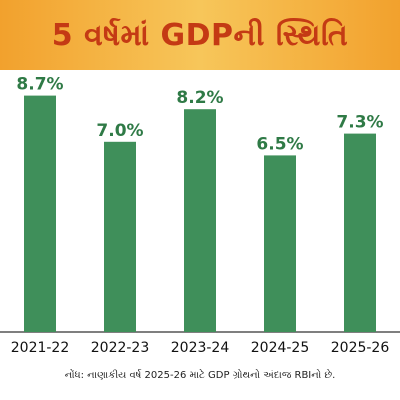  Describe the element at coordinates (120, 348) in the screenshot. I see `x-tick-label-2022-23: 2022-23` at that location.